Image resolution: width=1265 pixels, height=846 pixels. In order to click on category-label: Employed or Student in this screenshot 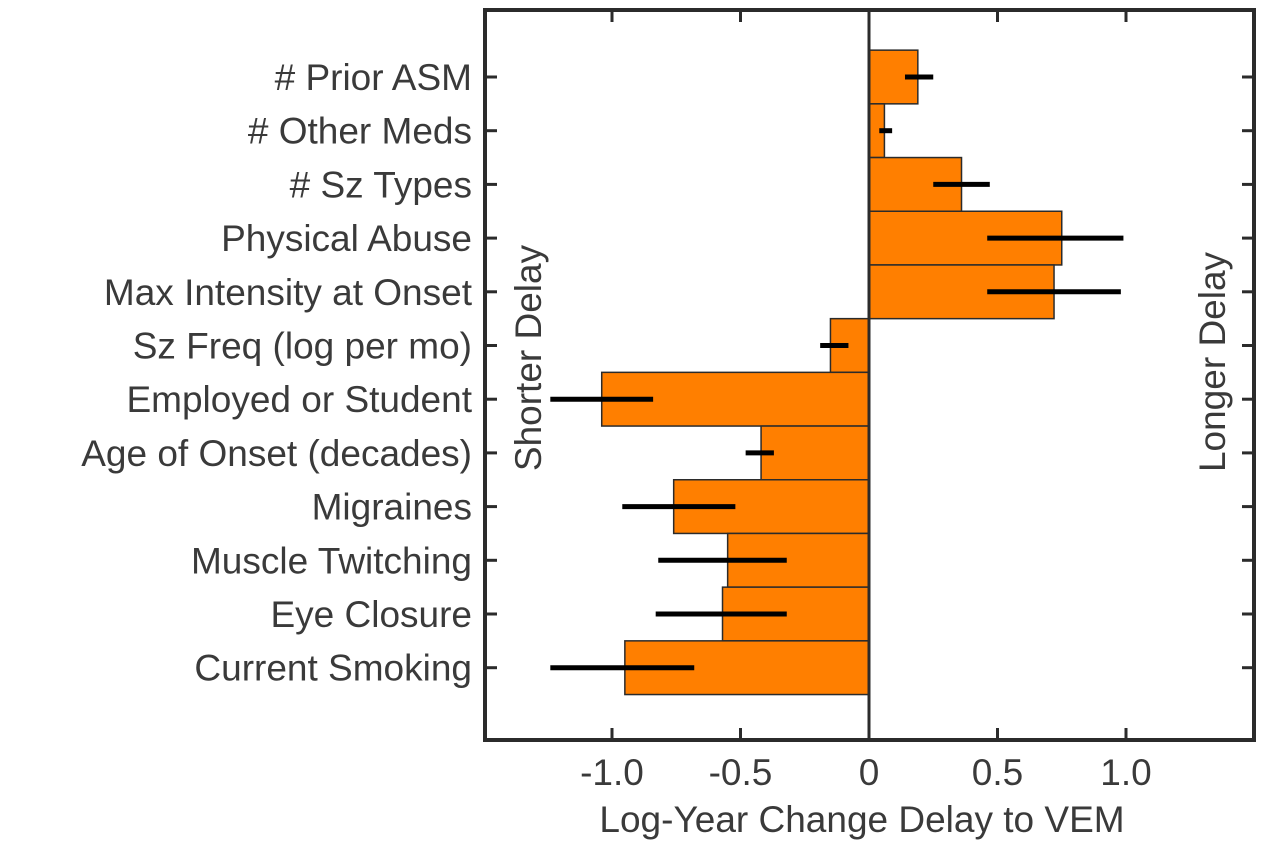, I will do `click(299, 399)`.